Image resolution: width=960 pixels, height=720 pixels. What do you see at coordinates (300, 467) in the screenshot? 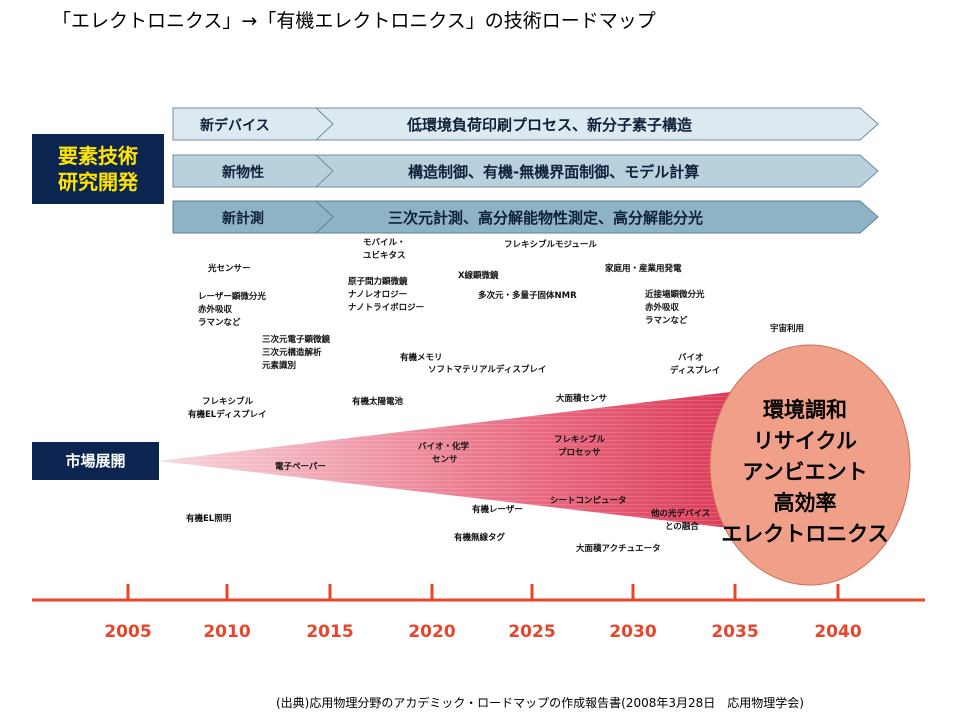
I see `label-electronic-paper: 電子ペーパー` at bounding box center [300, 467].